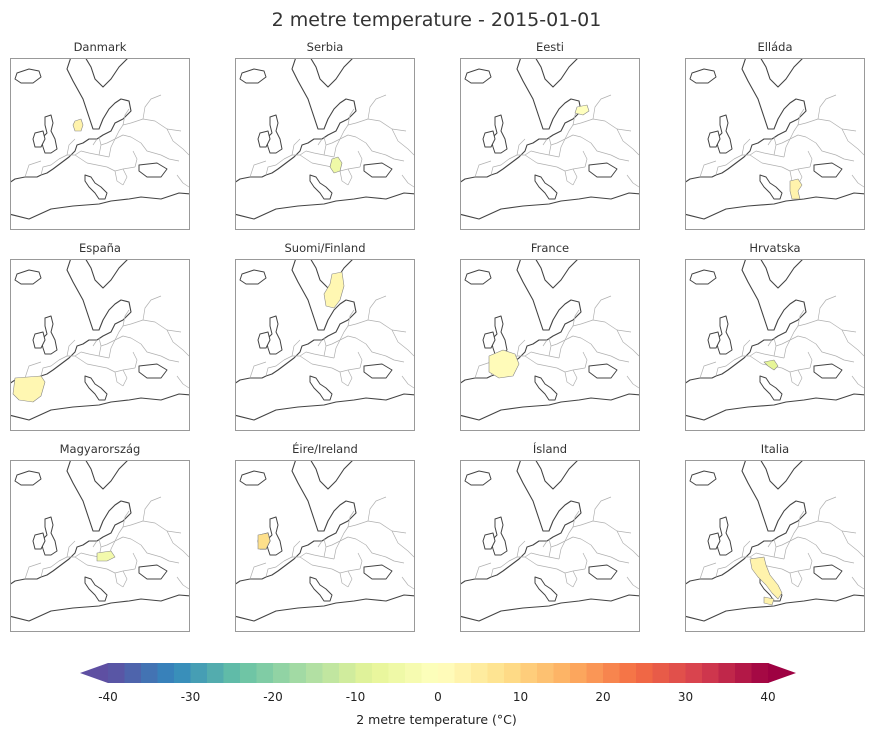 The image size is (873, 742). I want to click on colorbar-label: 2 metre temperature (°C), so click(436, 719).